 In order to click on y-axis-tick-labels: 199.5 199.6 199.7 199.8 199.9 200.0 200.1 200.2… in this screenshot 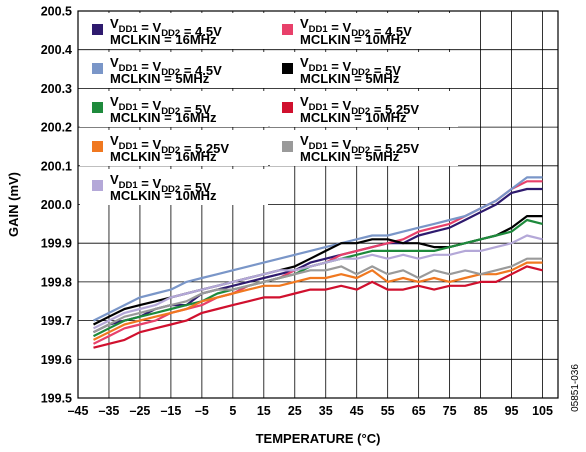, I will do `click(56, 205)`.